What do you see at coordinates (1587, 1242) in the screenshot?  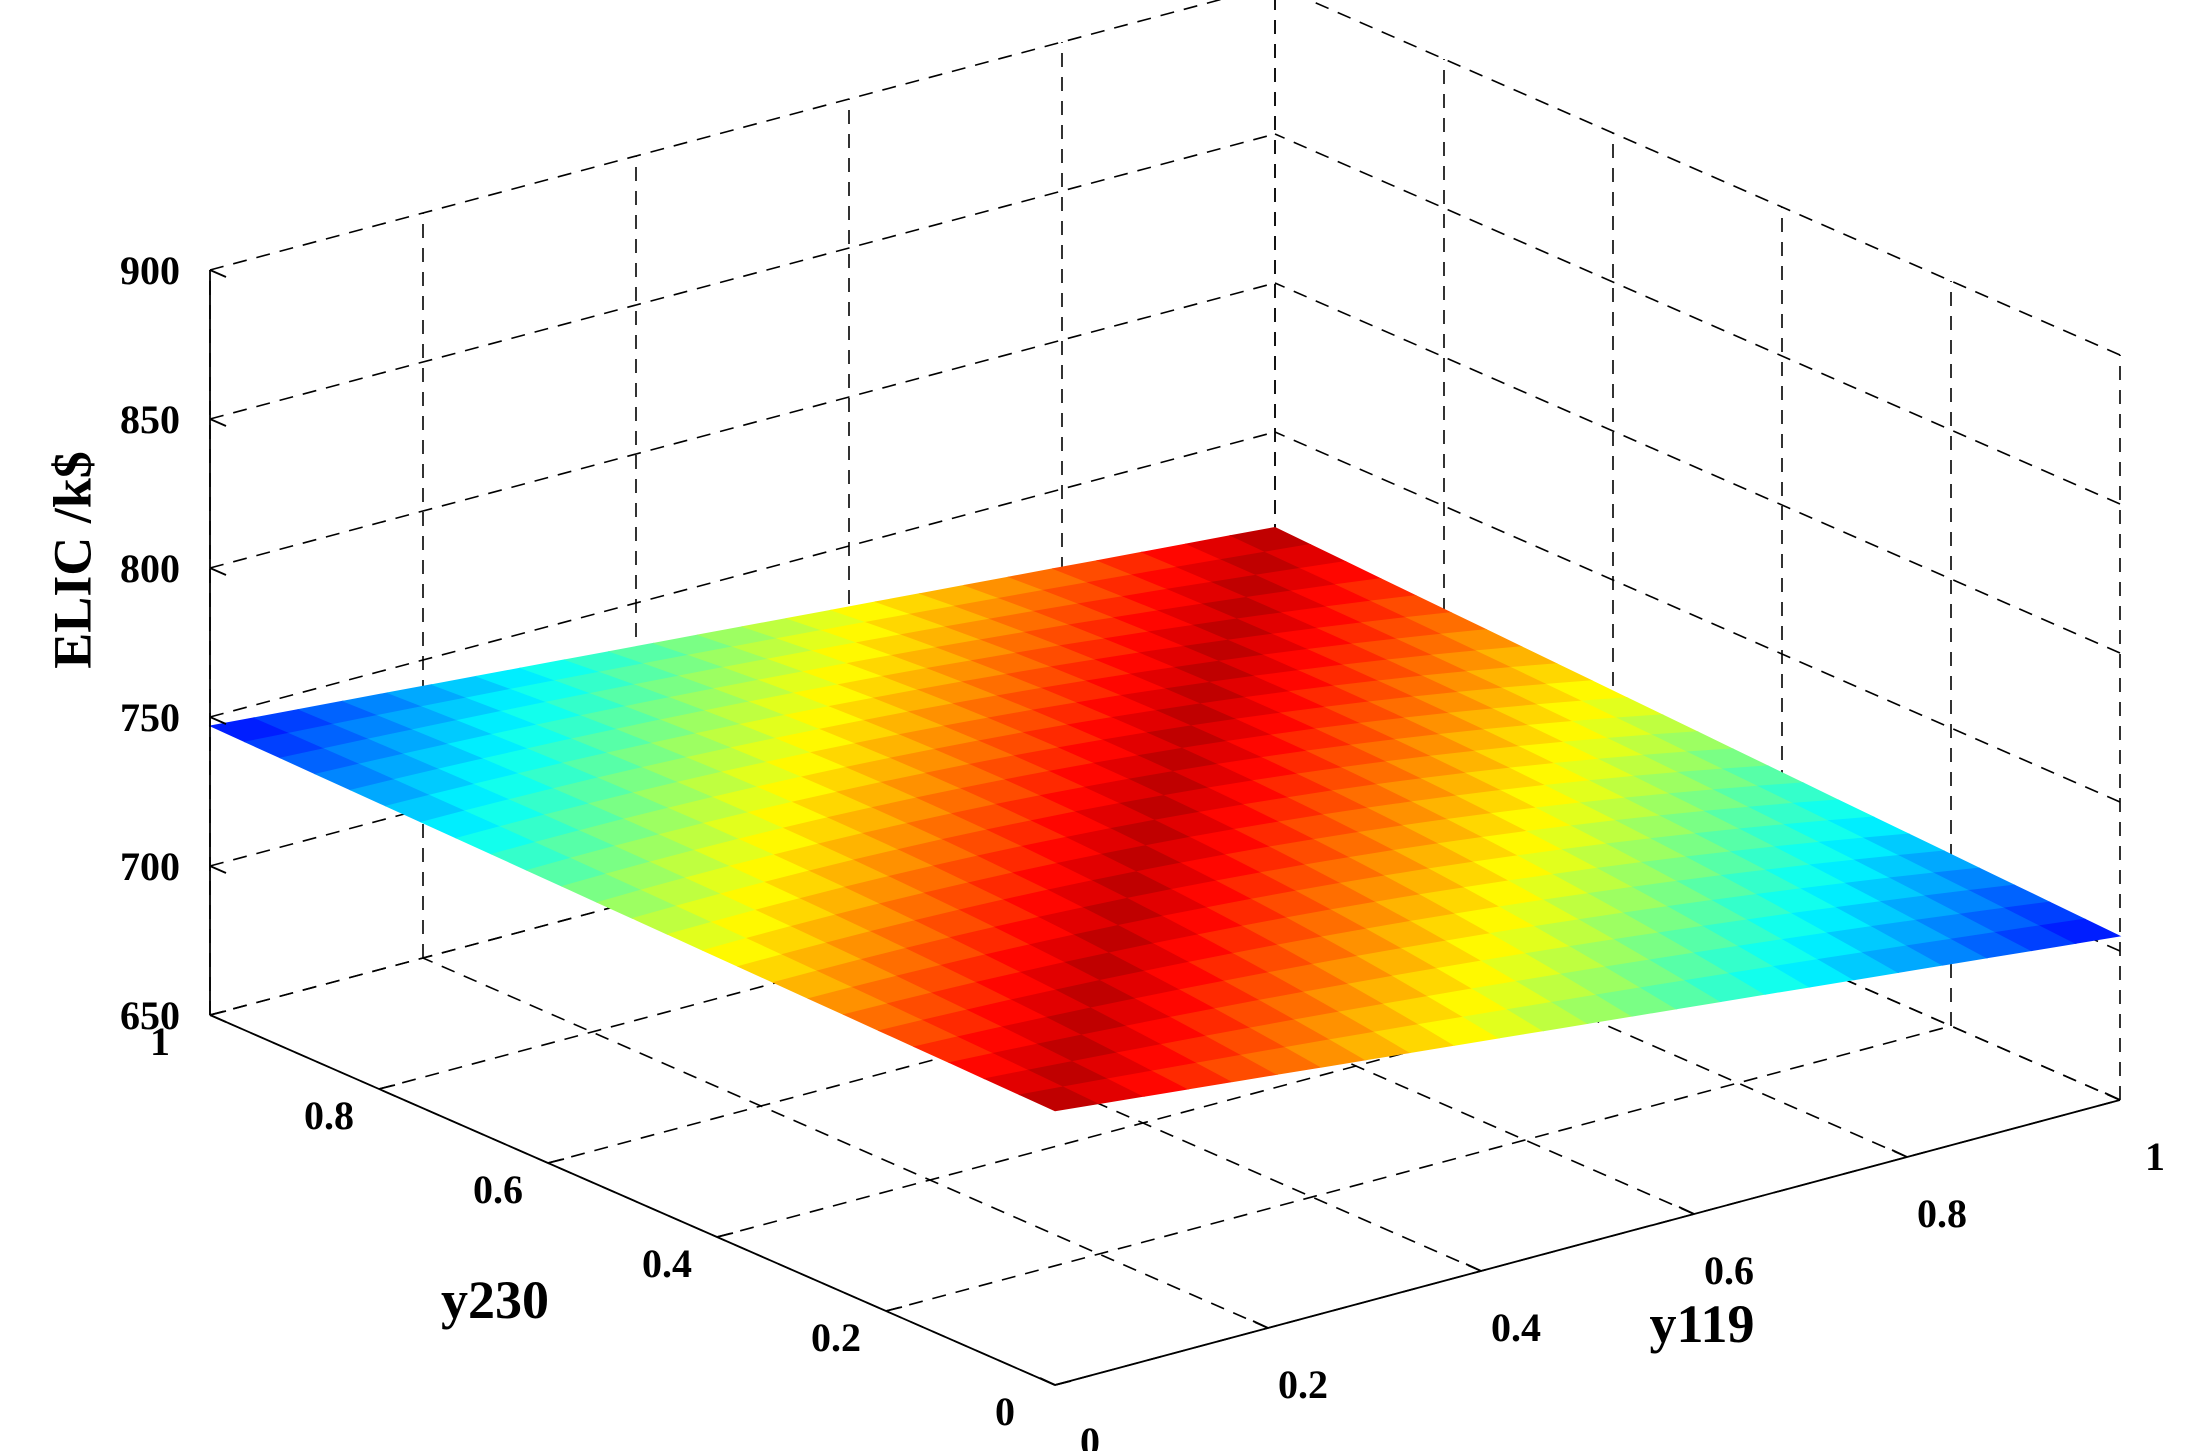 I see `x-axis-line` at bounding box center [1587, 1242].